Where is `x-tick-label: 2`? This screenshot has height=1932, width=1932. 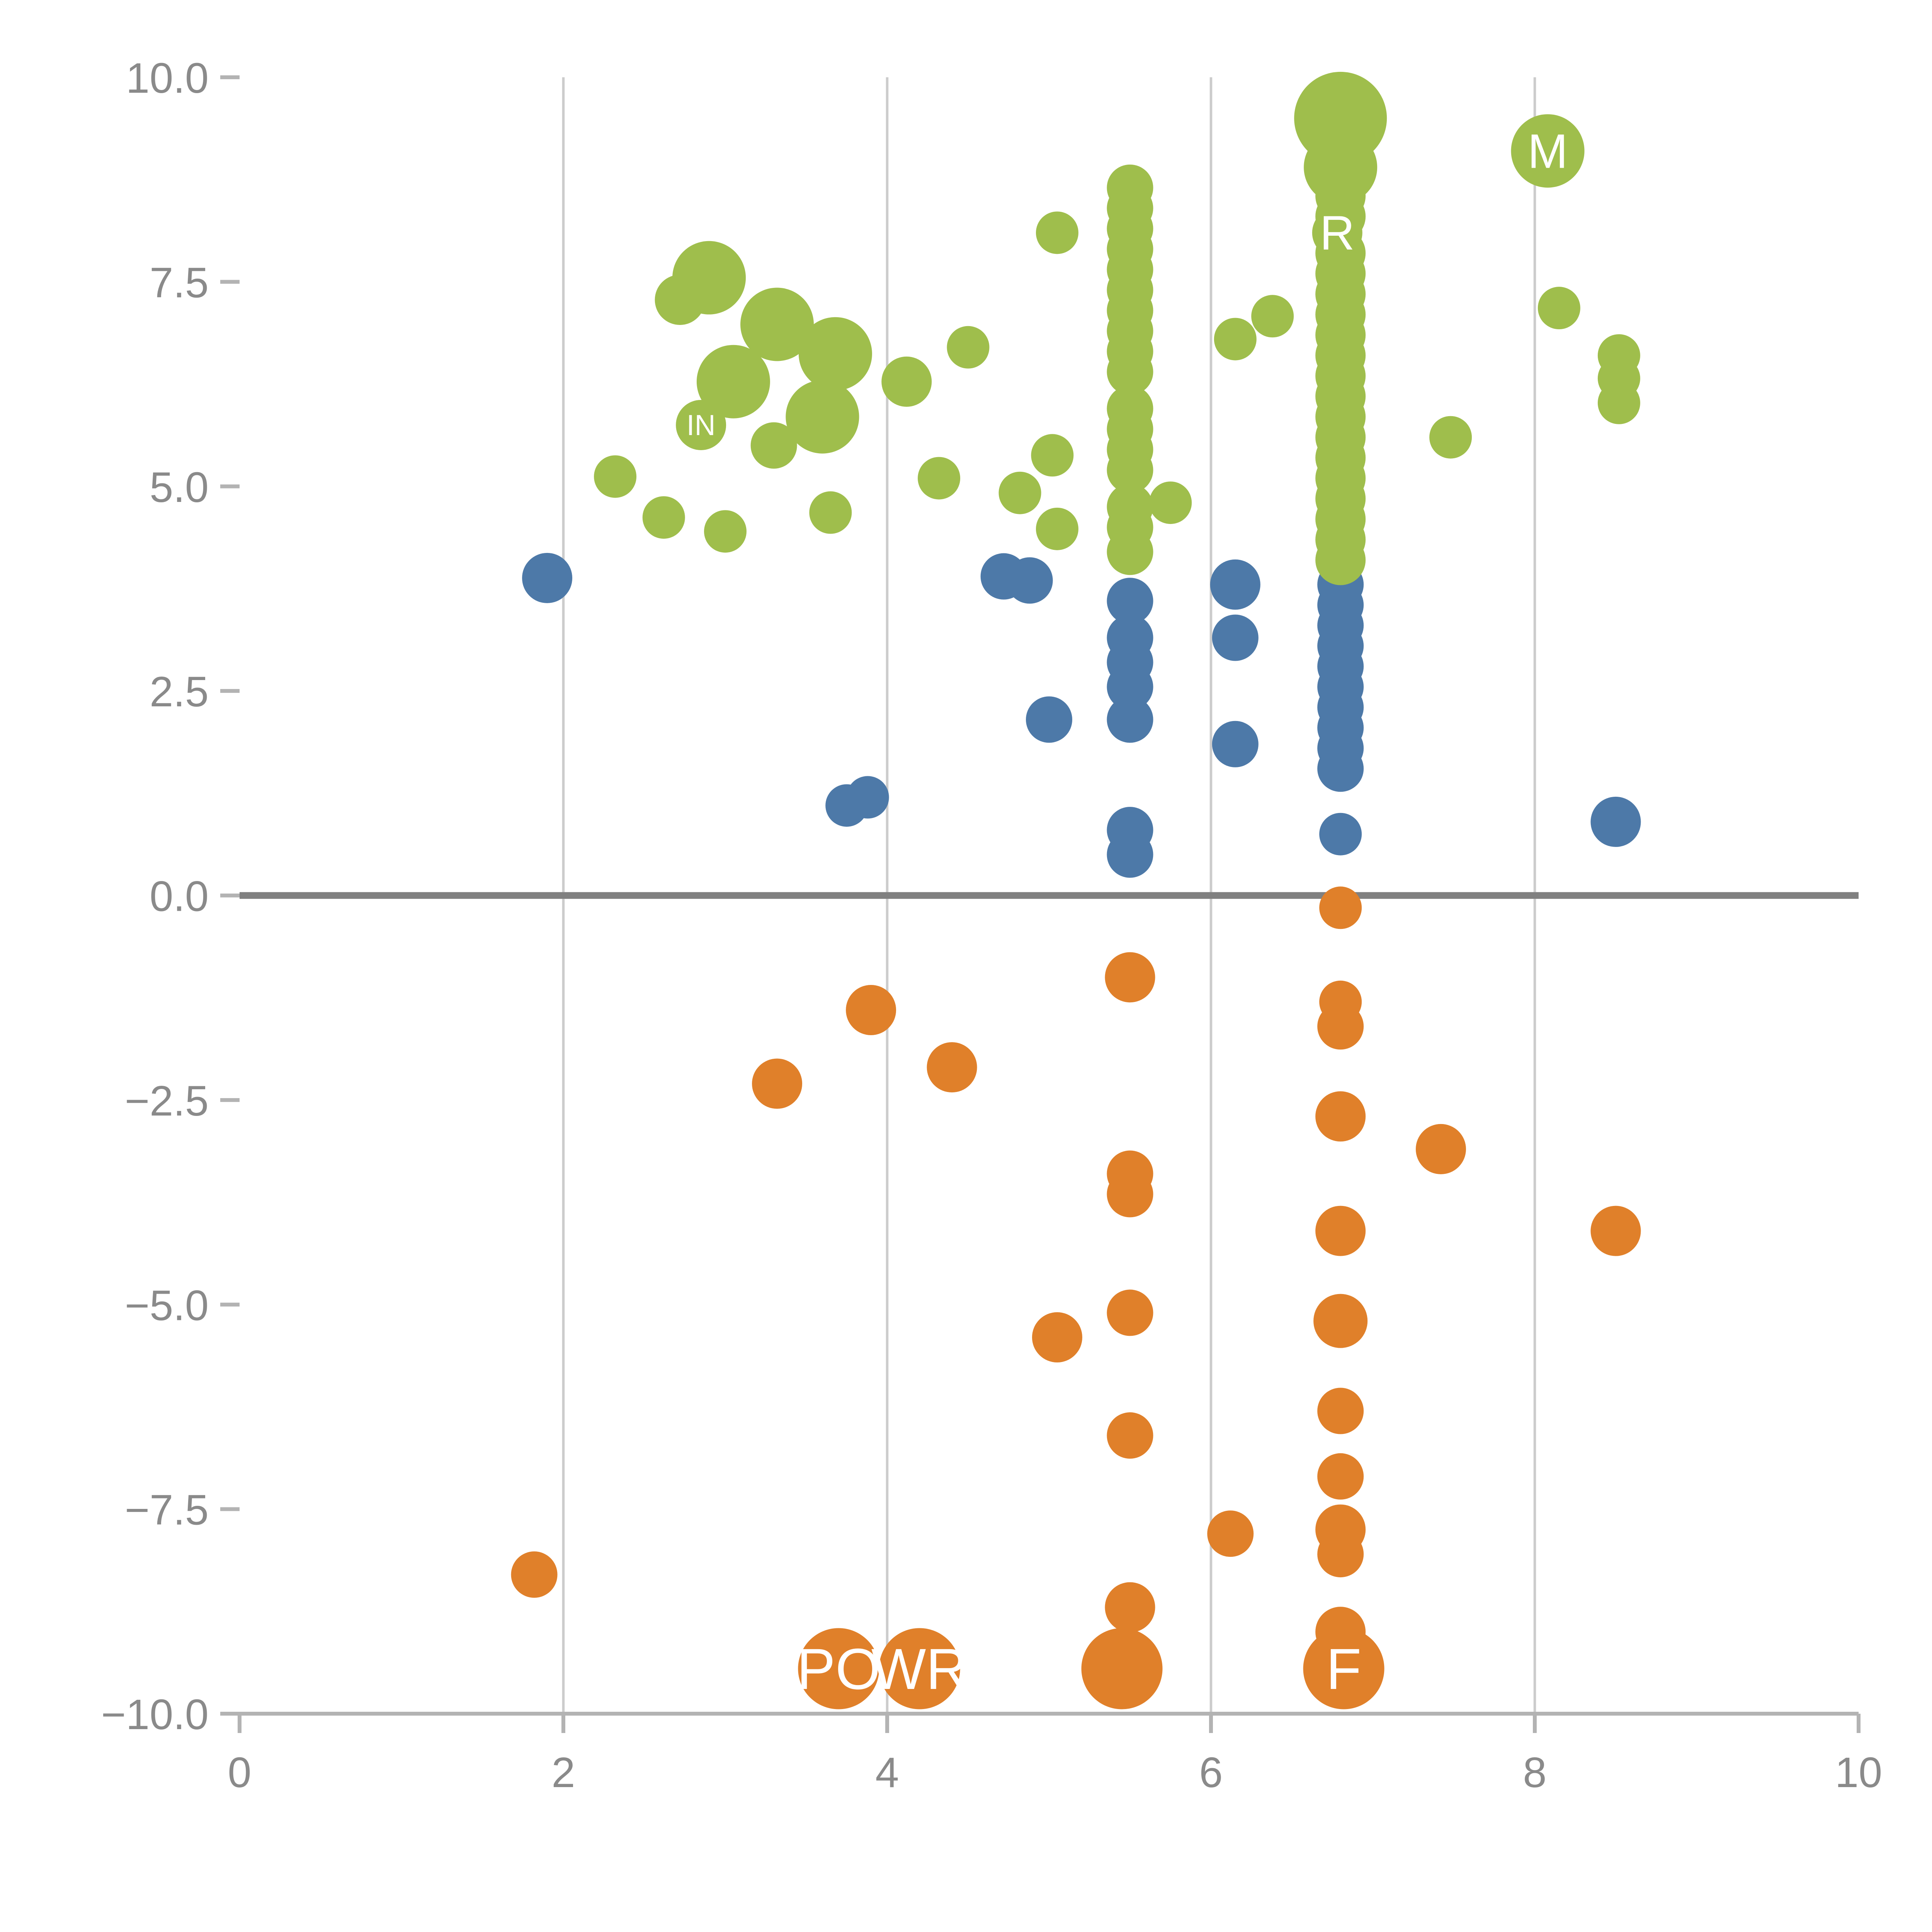
x-tick-label: 2 is located at coordinates (563, 1772).